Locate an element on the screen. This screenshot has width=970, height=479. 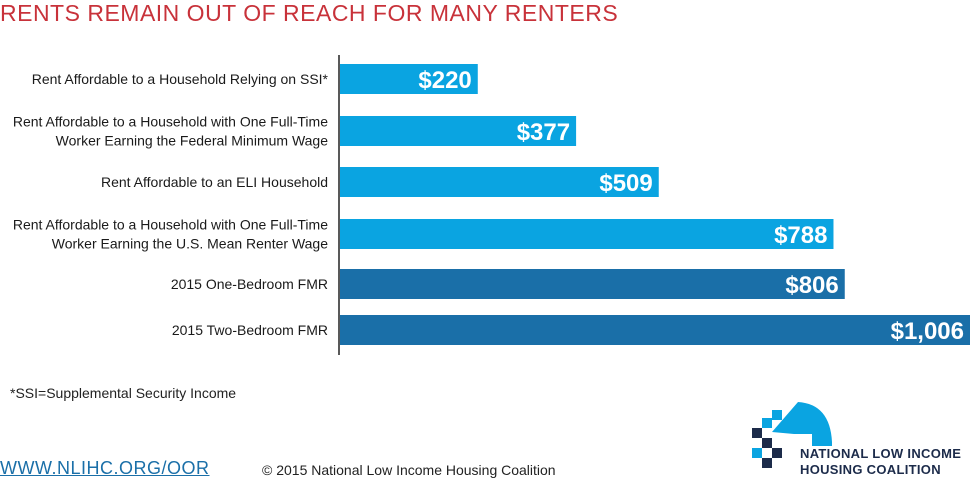
bar-value-label-1: $377 is located at coordinates (543, 132).